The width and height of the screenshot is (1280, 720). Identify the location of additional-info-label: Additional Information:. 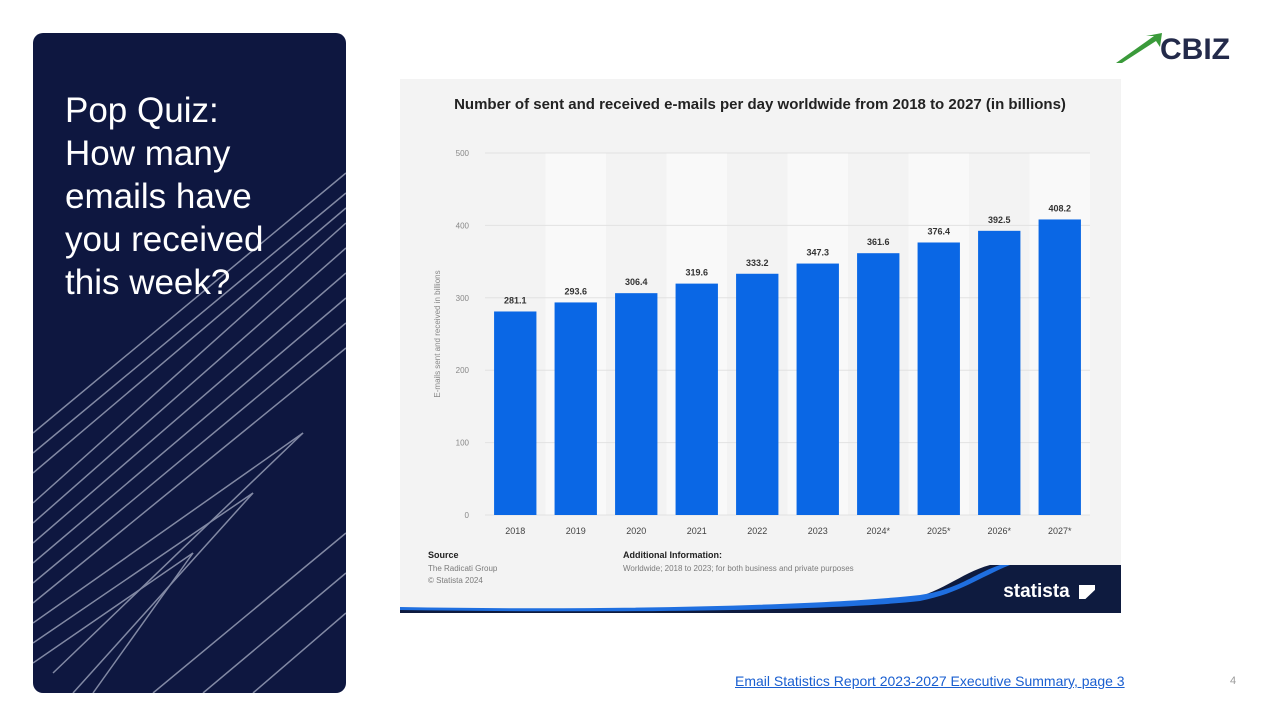
(672, 555).